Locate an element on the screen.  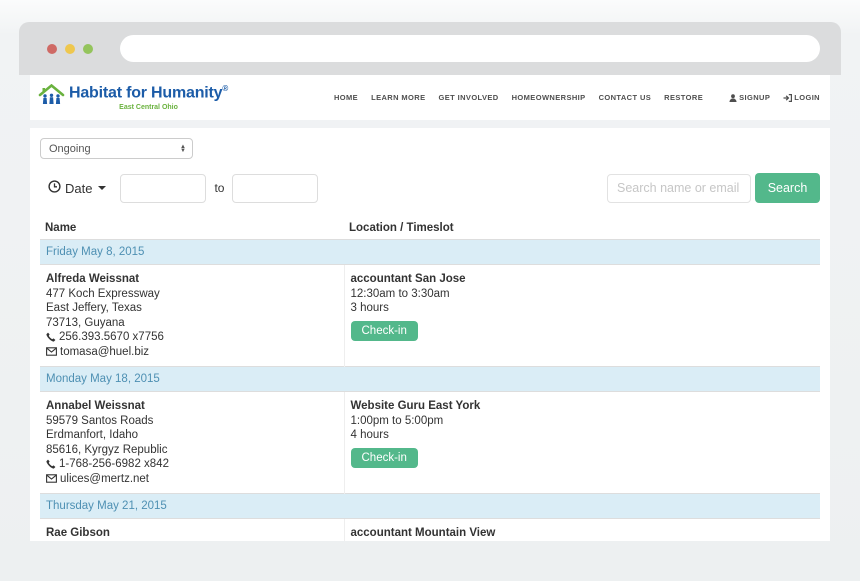
date-filter-toggle: Date is located at coordinates (77, 188).